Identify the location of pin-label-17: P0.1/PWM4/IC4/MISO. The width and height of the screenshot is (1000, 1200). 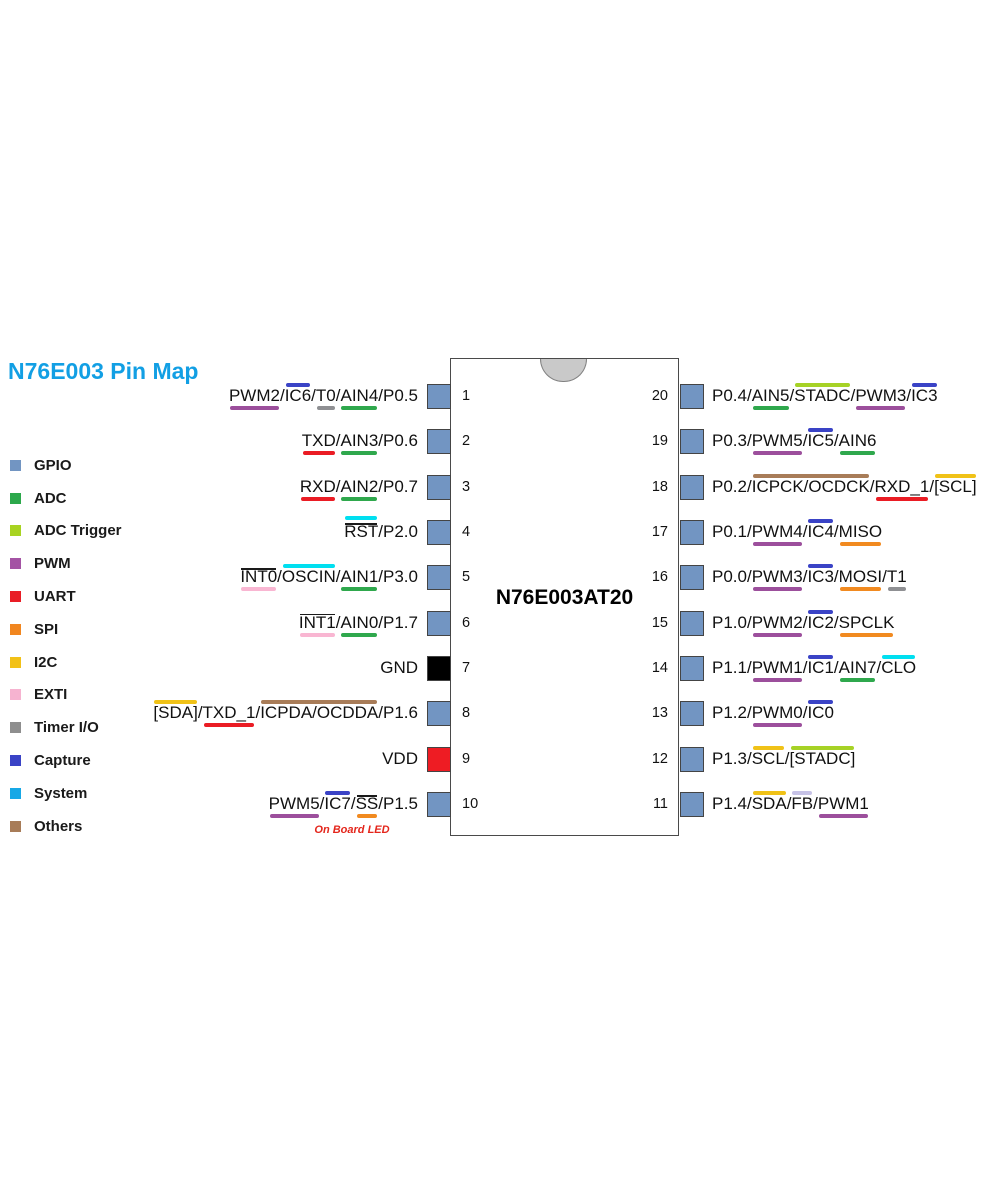
(797, 533).